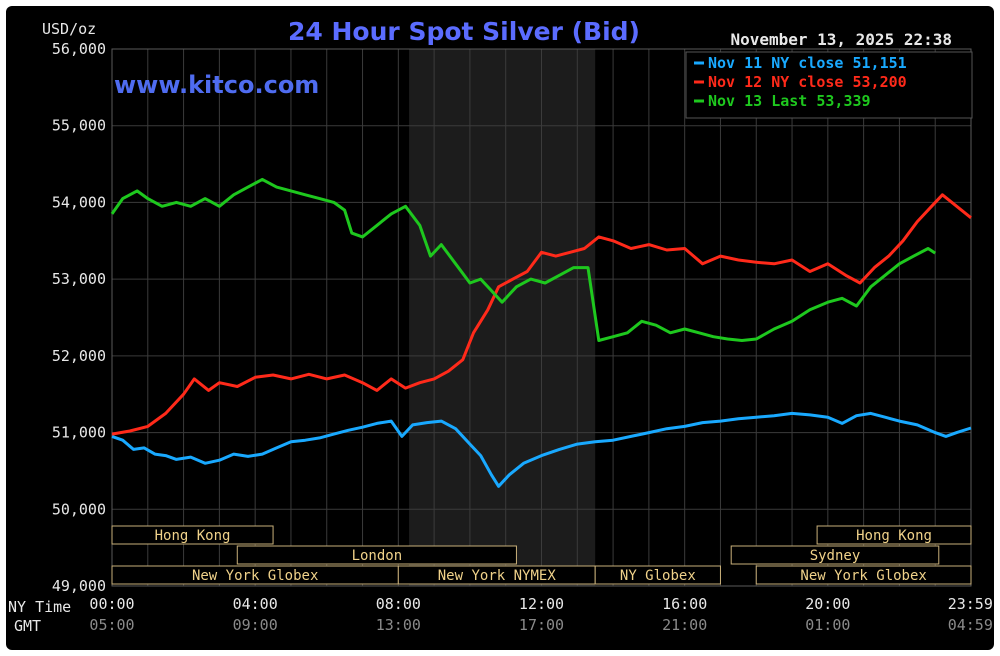 The width and height of the screenshot is (1000, 656). I want to click on x-tick-label-ny: 20:00, so click(827, 604).